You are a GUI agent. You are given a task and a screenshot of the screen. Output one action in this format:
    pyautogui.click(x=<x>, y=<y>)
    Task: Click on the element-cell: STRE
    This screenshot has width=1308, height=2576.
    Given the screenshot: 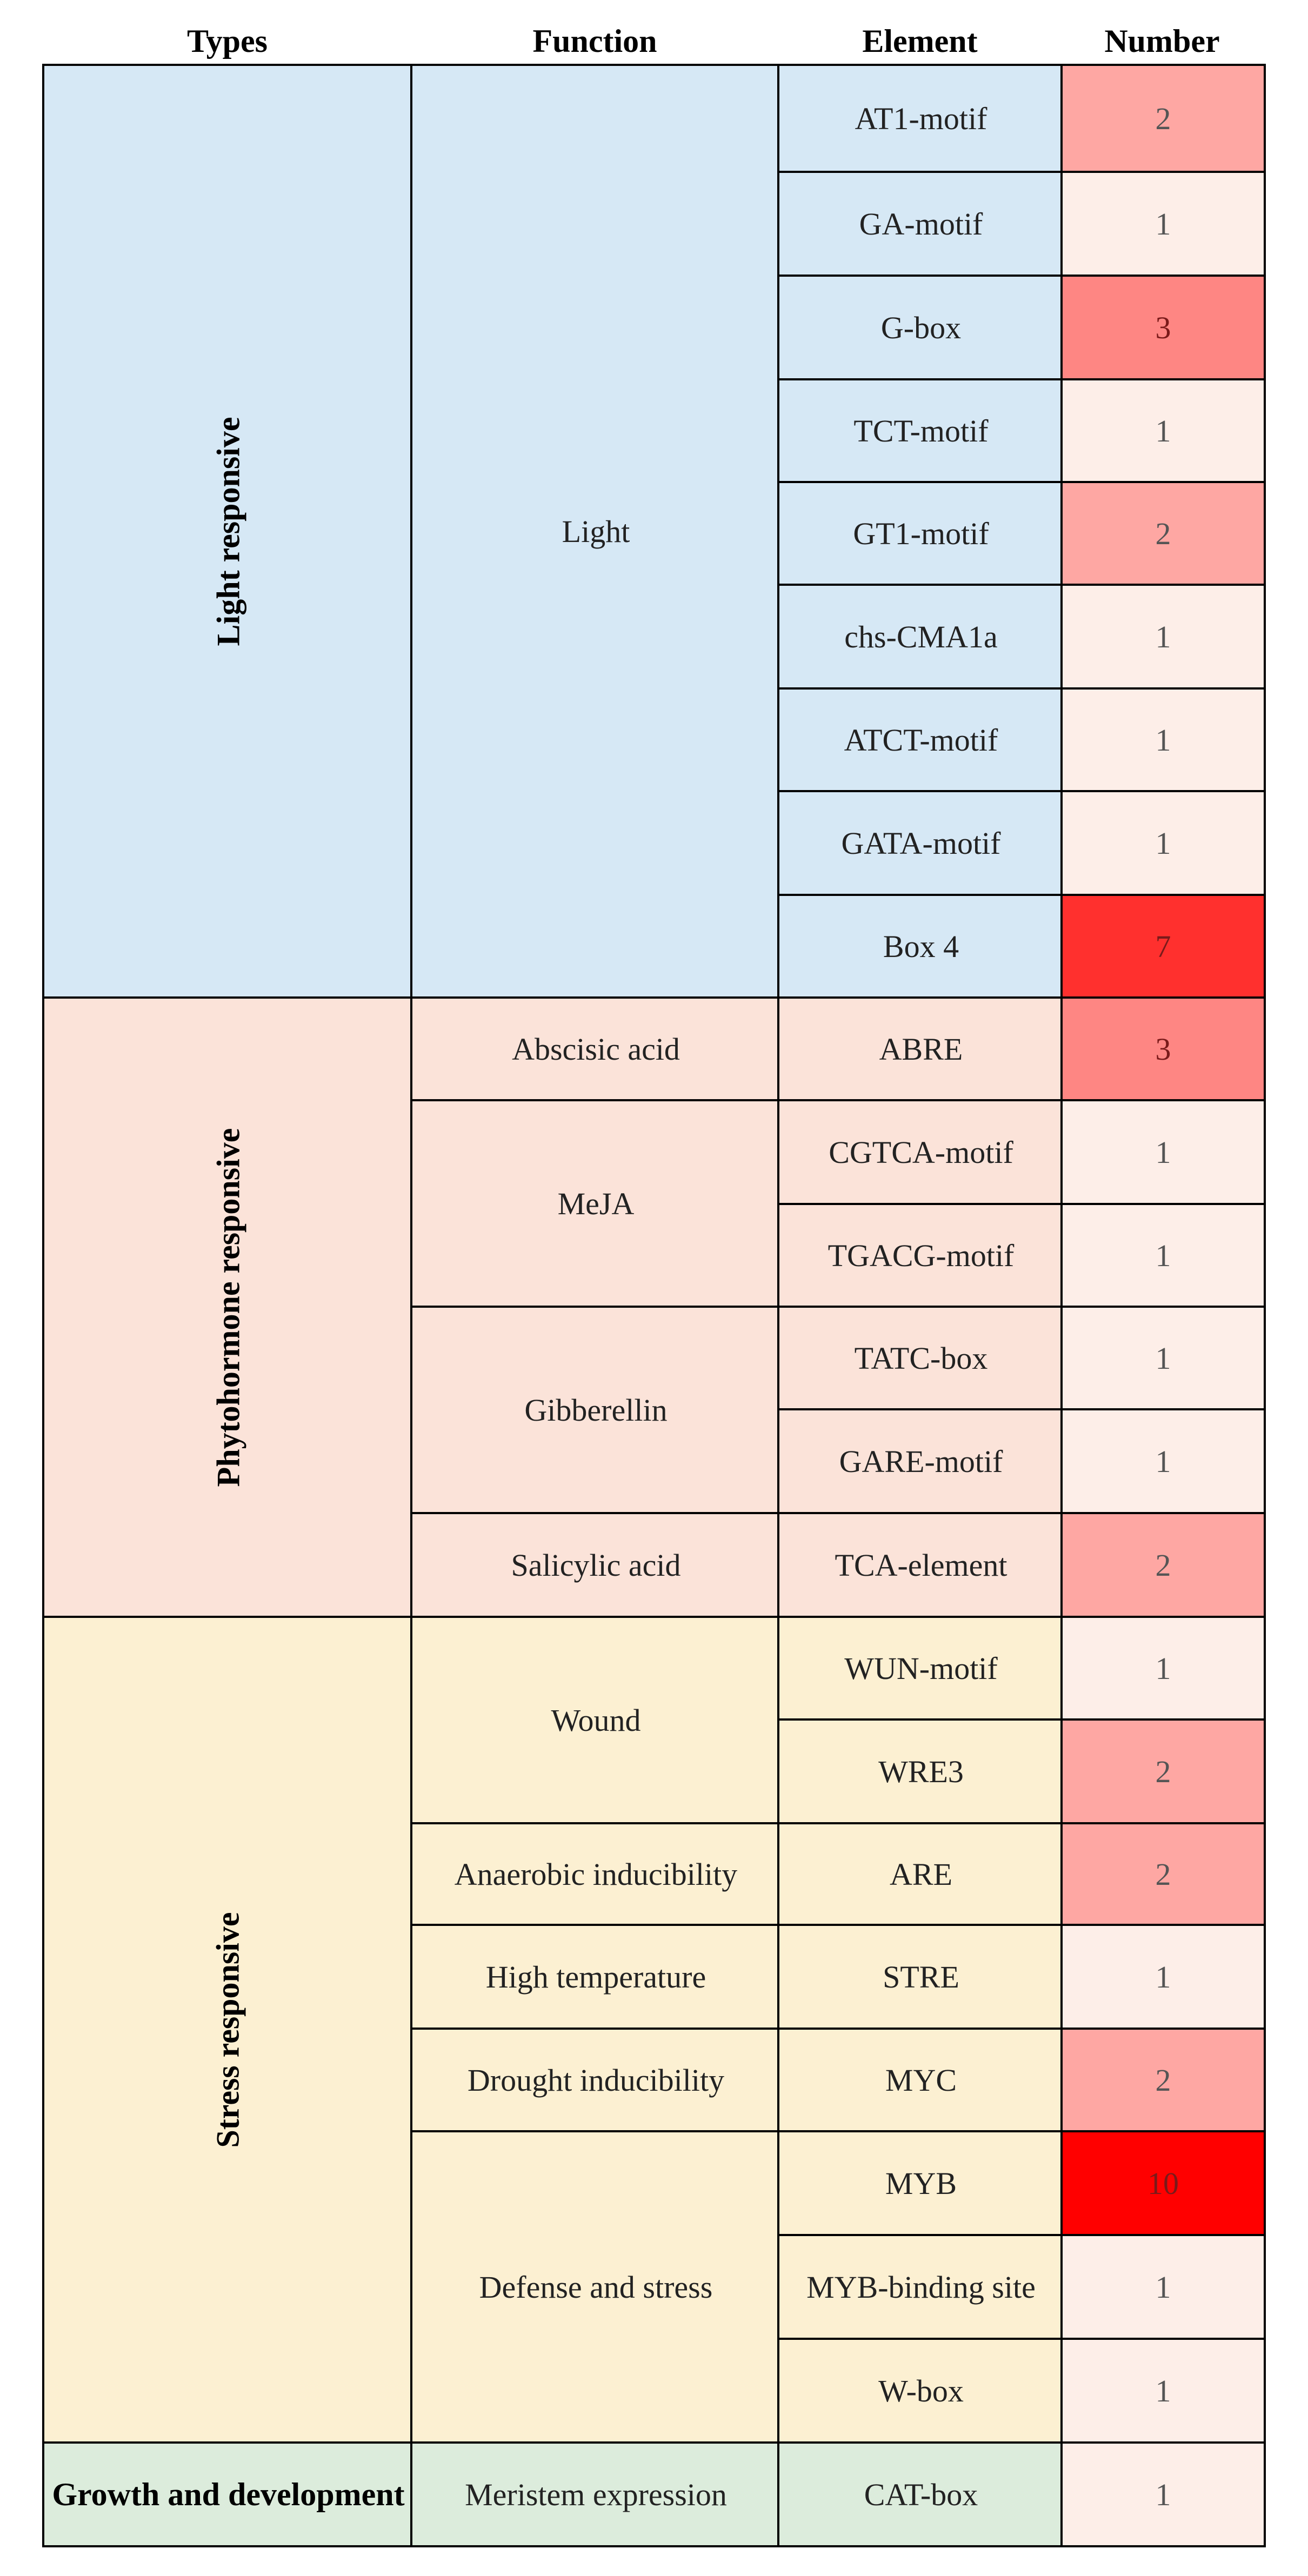 What is the action you would take?
    pyautogui.click(x=921, y=1977)
    